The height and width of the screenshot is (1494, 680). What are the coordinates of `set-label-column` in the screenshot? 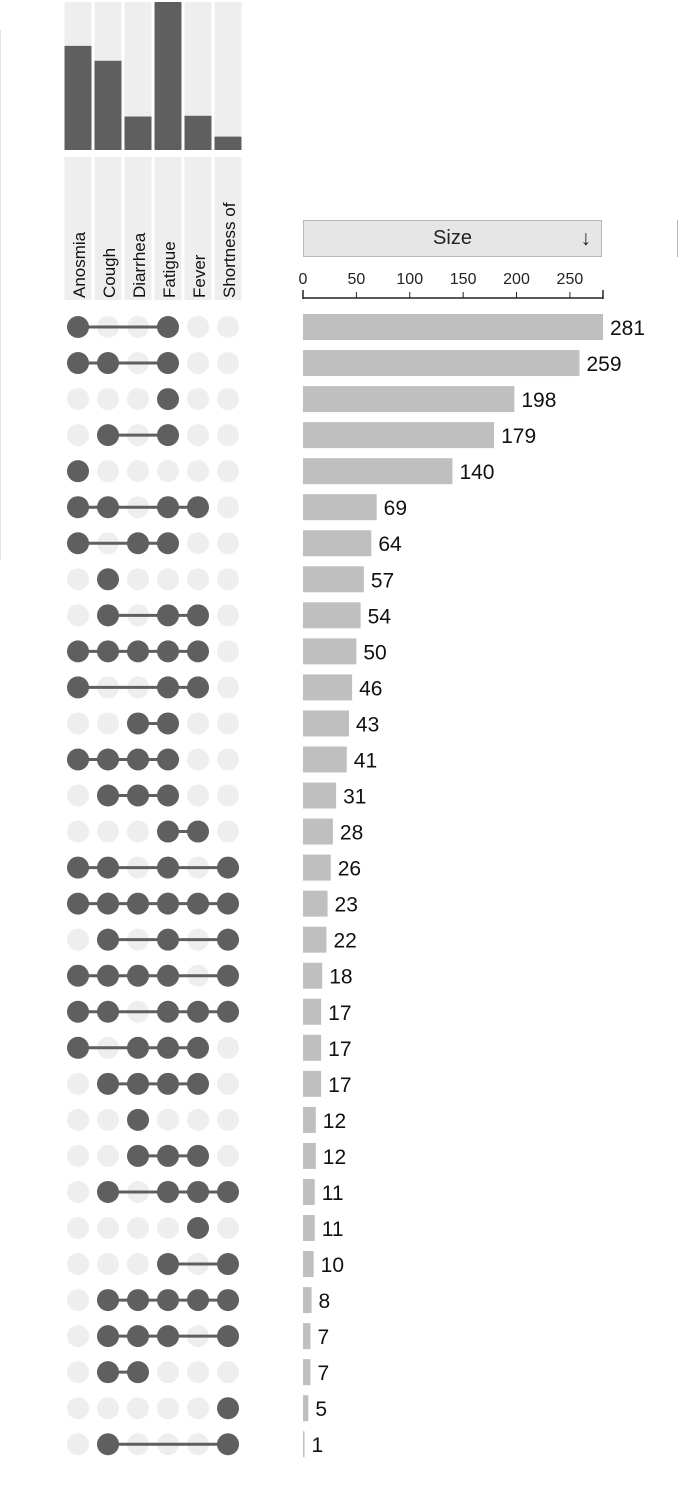 It's located at (228, 228).